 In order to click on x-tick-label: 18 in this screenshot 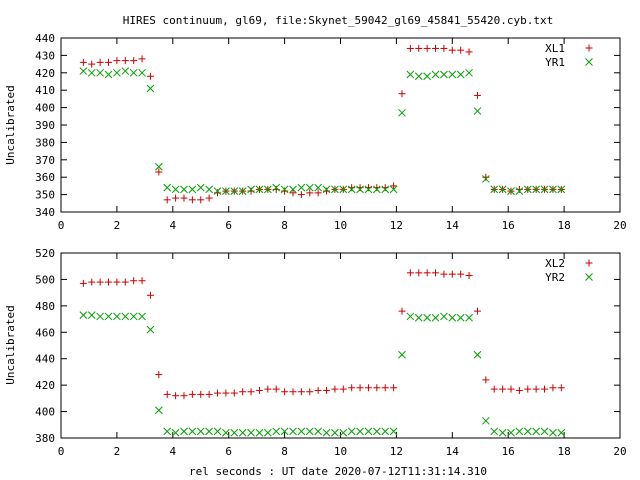, I will do `click(563, 451)`.